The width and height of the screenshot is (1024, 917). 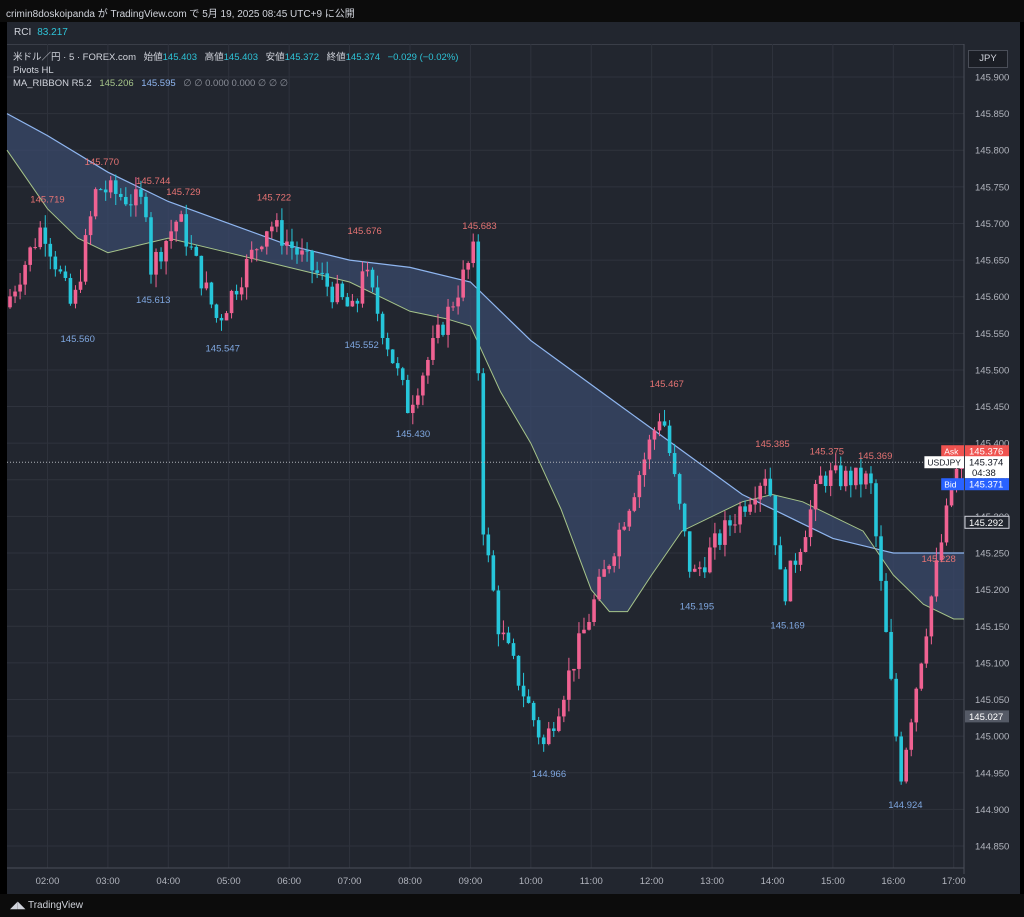 I want to click on indicator-name: RCI, so click(x=23, y=32).